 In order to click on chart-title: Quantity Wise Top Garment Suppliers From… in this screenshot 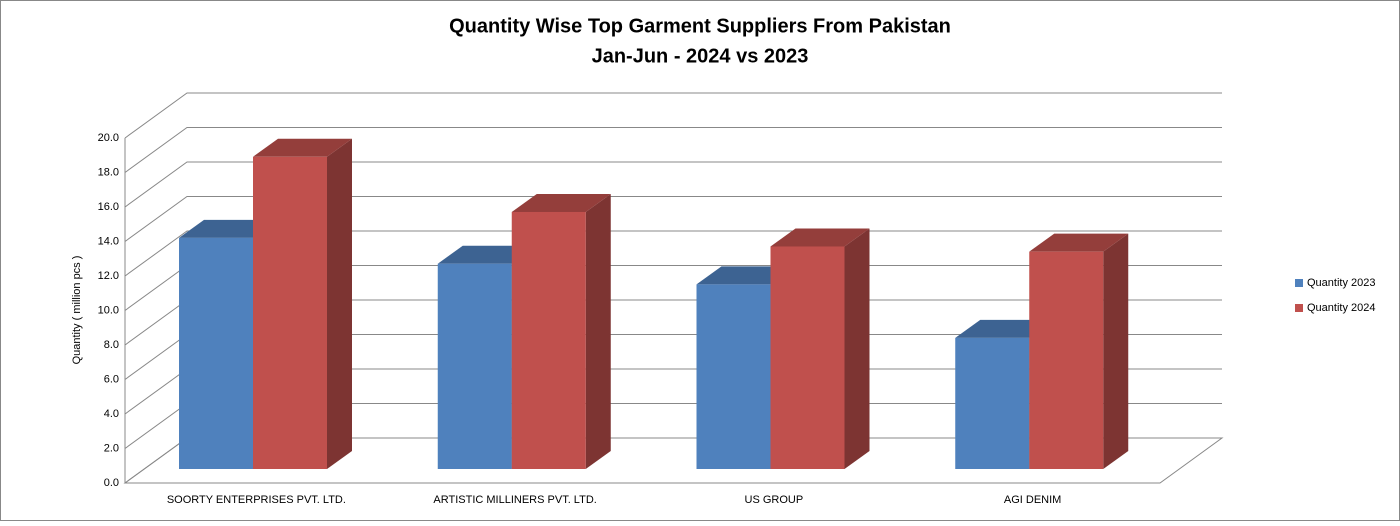, I will do `click(700, 26)`.